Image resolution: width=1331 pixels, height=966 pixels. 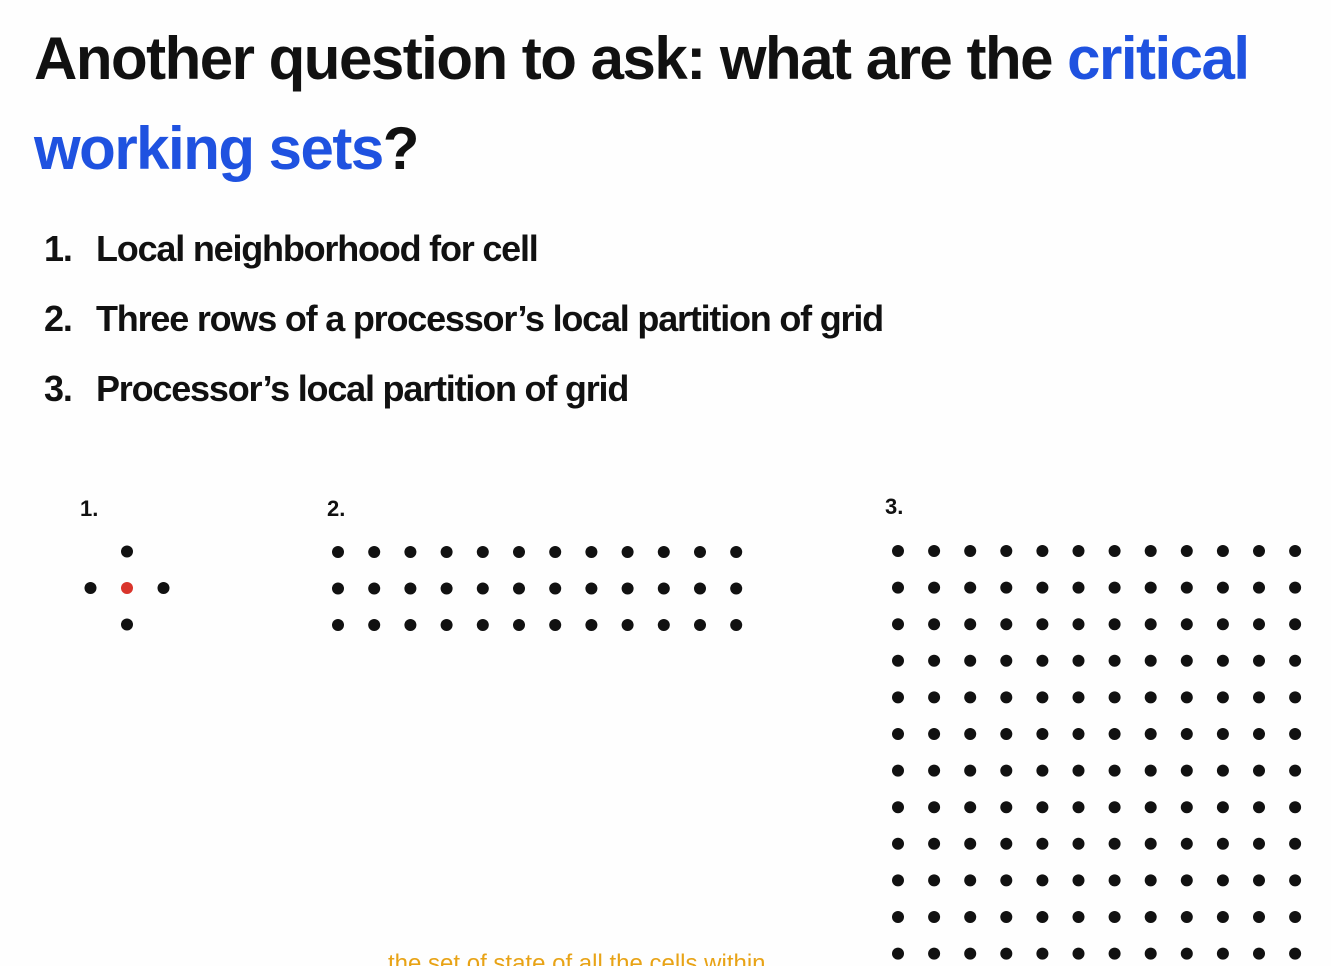 I want to click on diagram-2-three-rows, so click(x=537, y=588).